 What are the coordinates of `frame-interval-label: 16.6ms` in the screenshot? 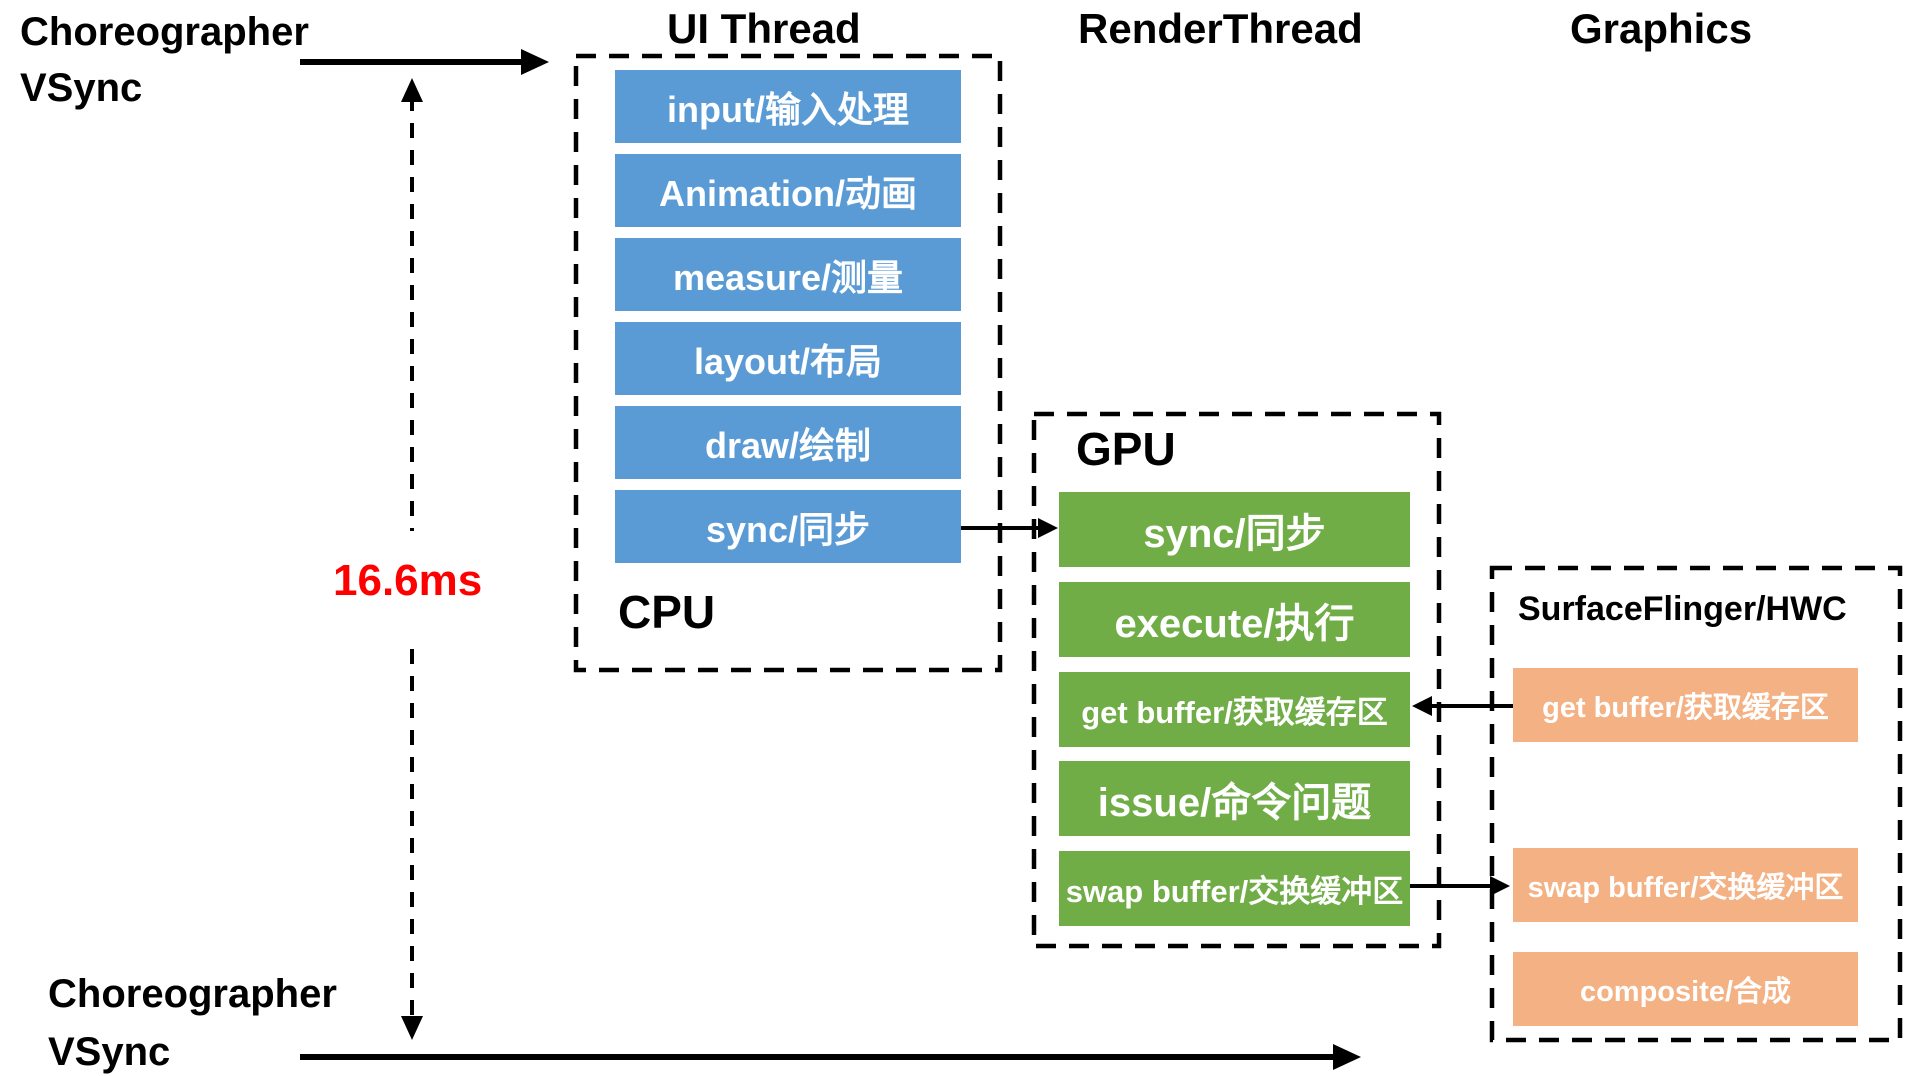 It's located at (408, 581).